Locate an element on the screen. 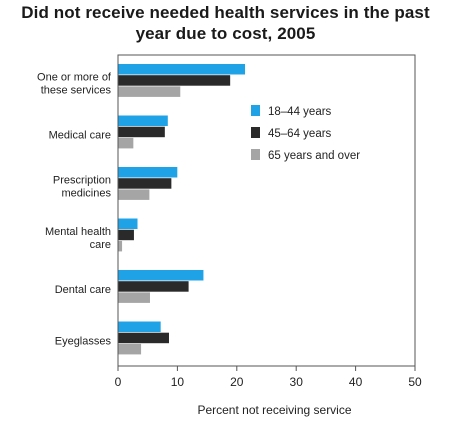  category-label: Dental care is located at coordinates (83, 290).